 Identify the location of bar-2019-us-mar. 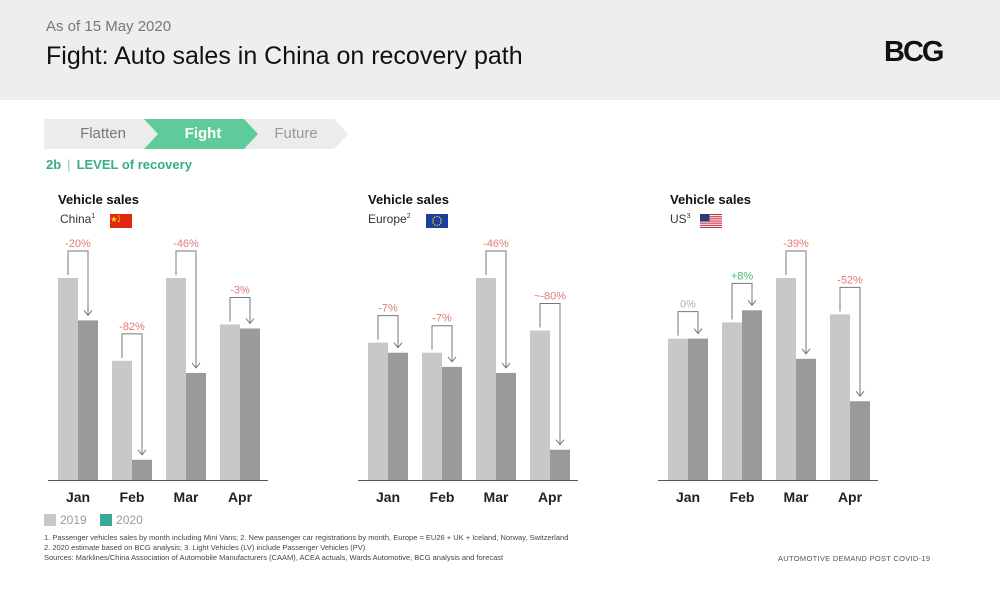
(786, 379).